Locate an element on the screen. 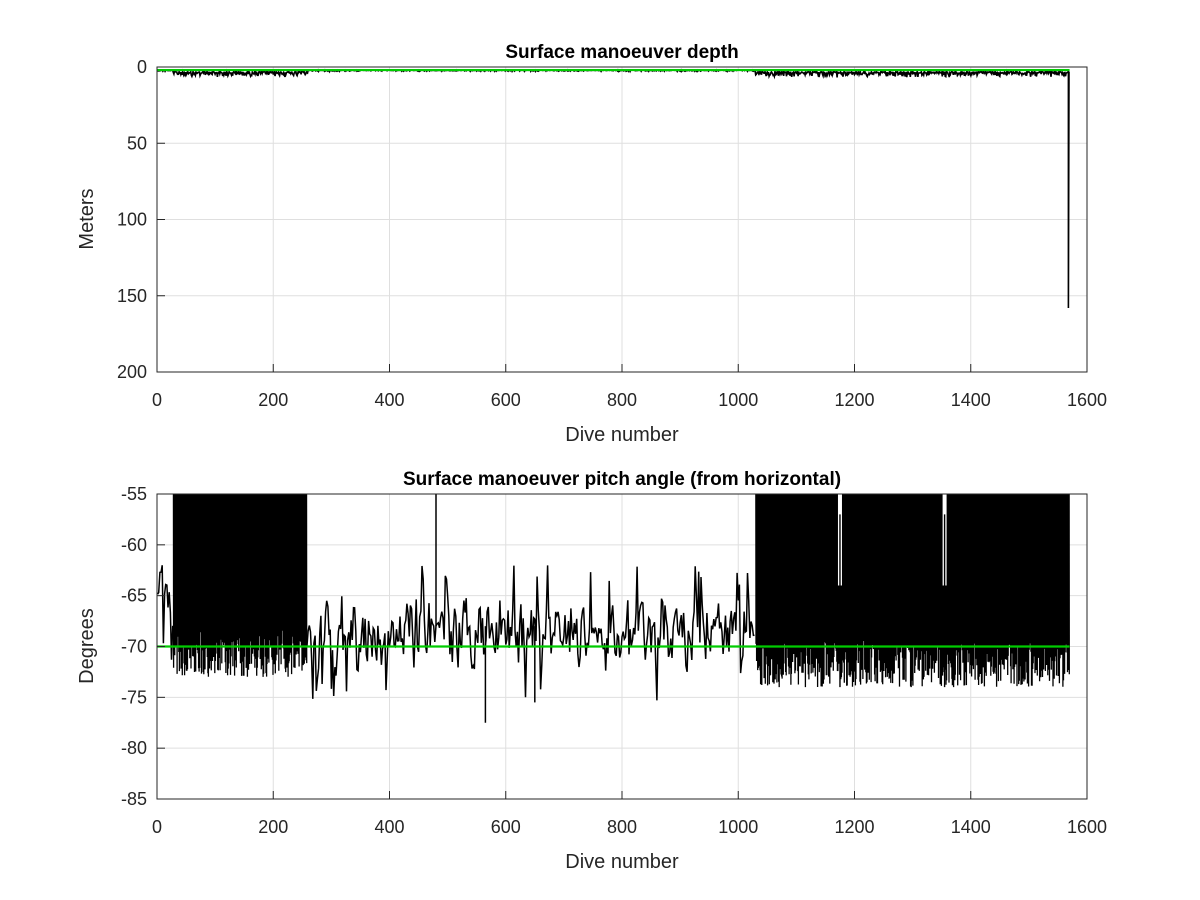  y-tick-label: 150 is located at coordinates (132, 296).